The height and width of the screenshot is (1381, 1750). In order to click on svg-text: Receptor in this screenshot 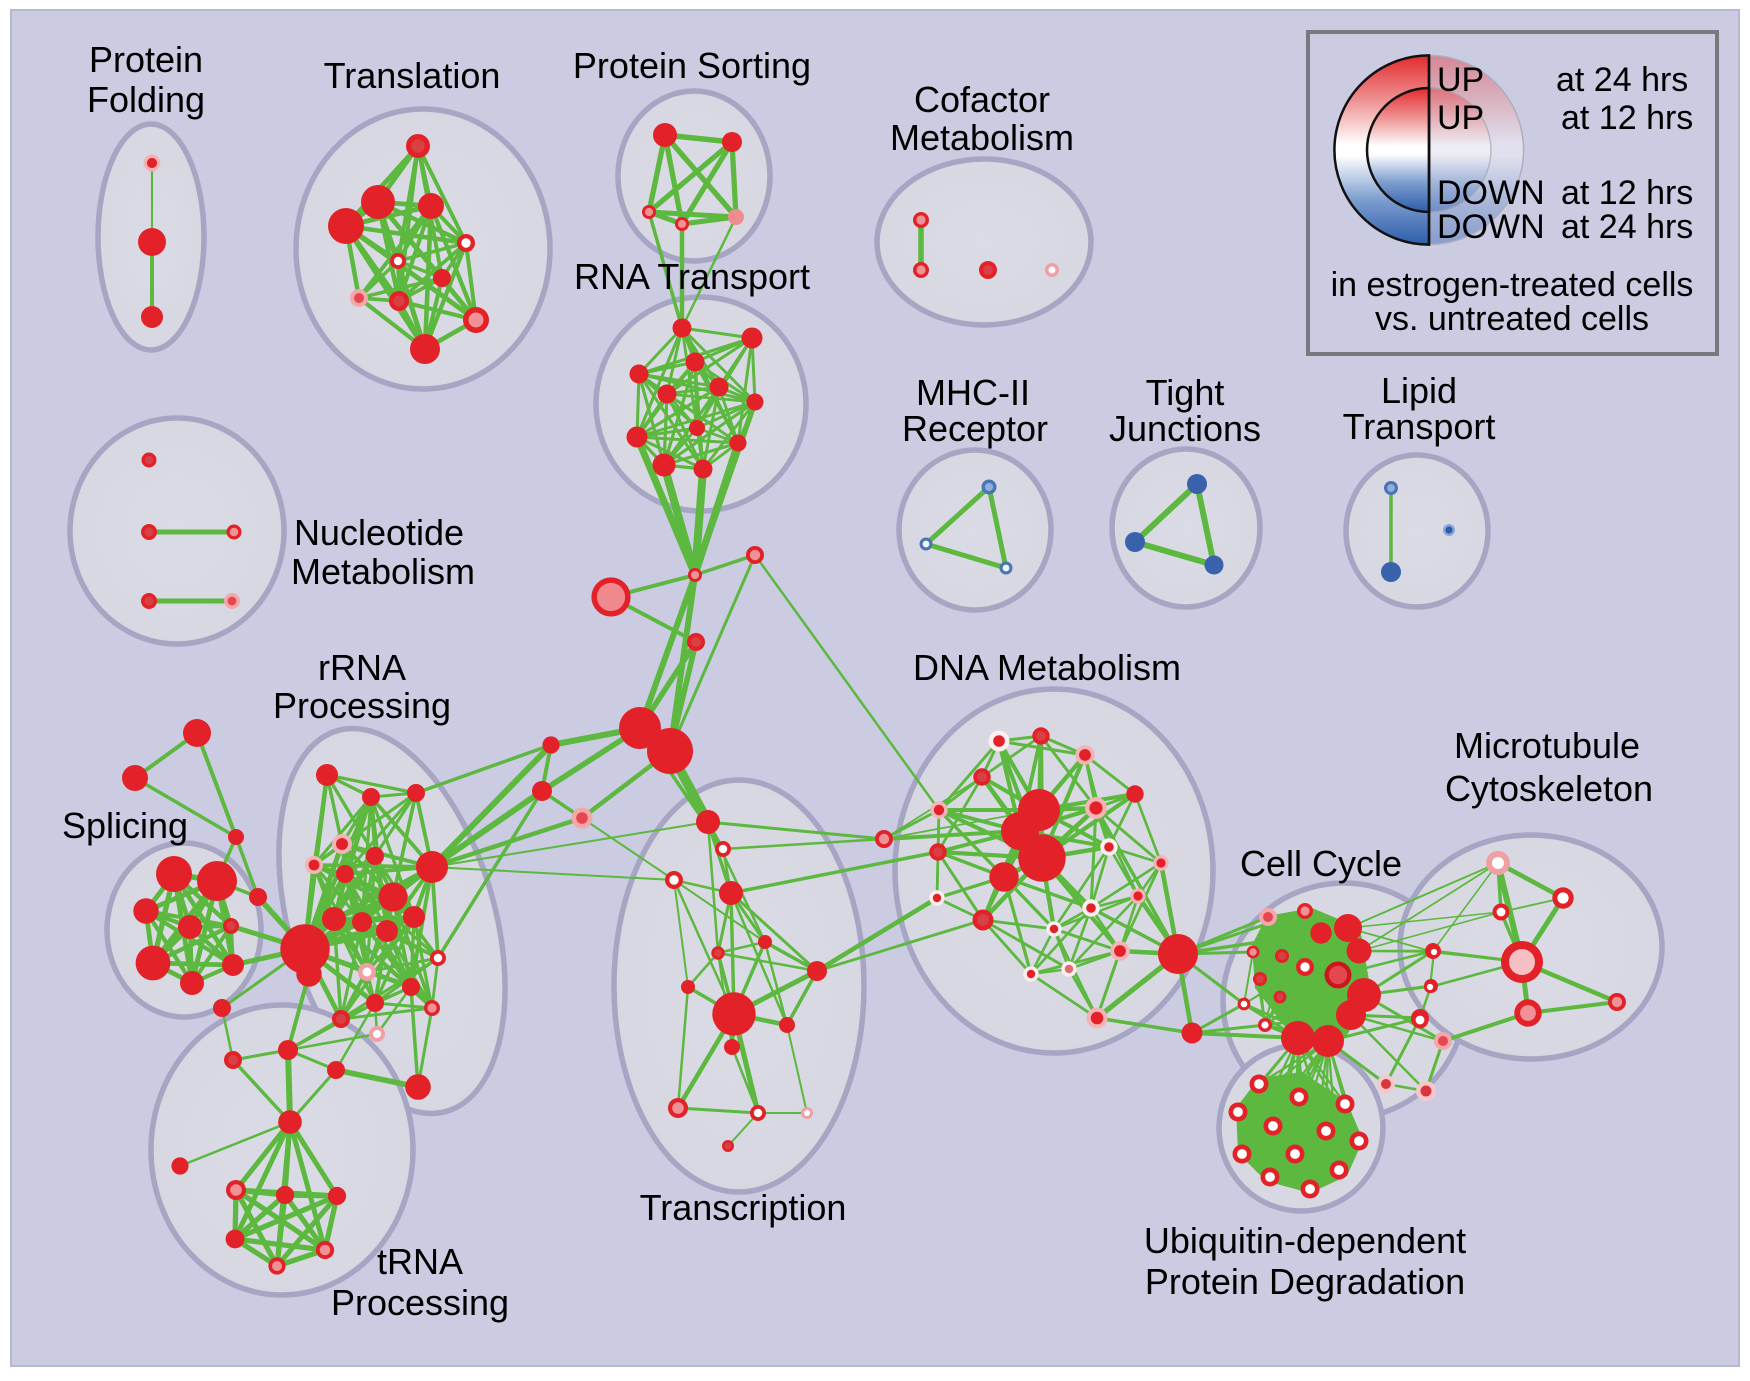, I will do `click(975, 428)`.